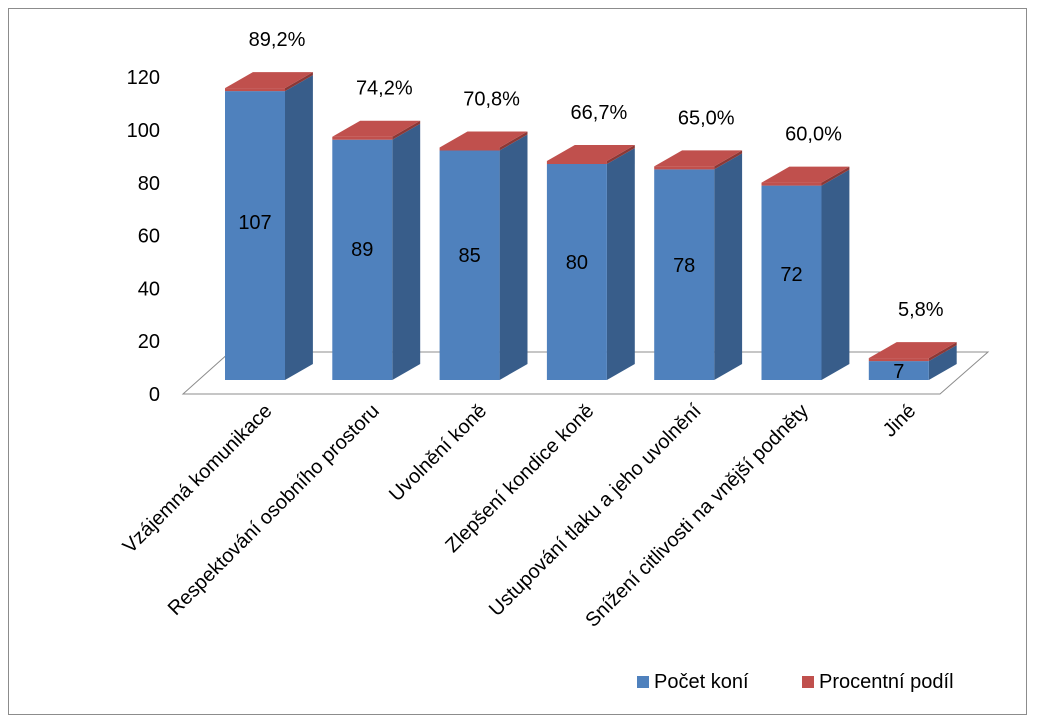 This screenshot has height=728, width=1041. I want to click on category-label: Respektování osobního prostoru, so click(274, 510).